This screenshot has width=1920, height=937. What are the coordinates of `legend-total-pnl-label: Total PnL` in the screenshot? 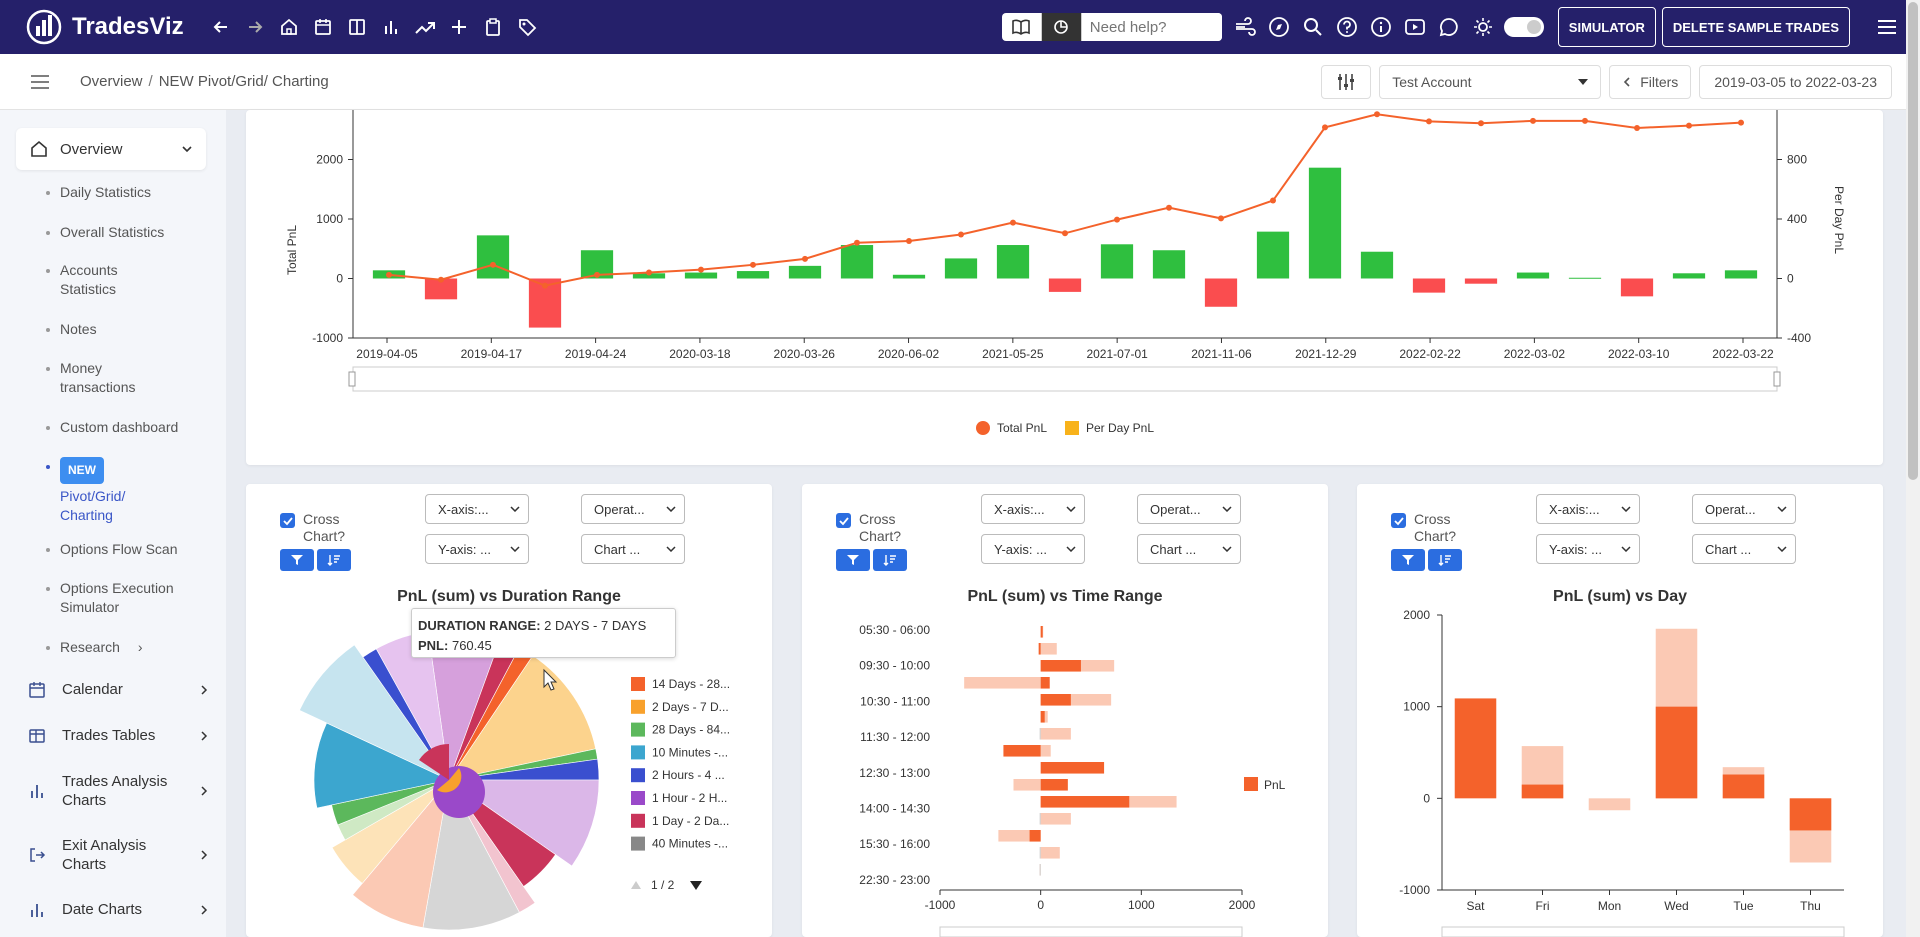 It's located at (1022, 428).